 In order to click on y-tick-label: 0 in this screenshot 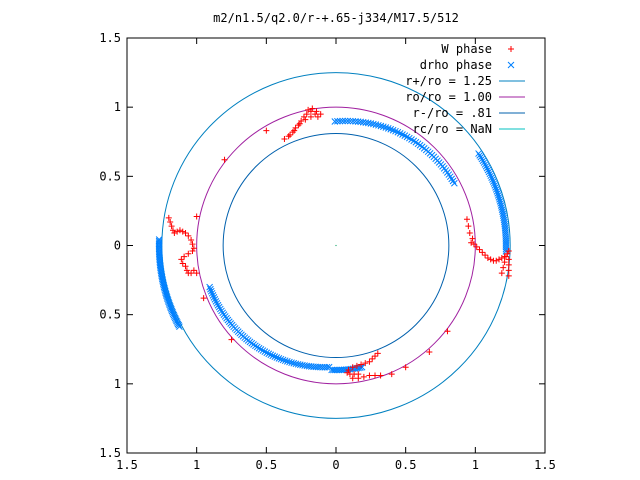, I will do `click(117, 246)`.